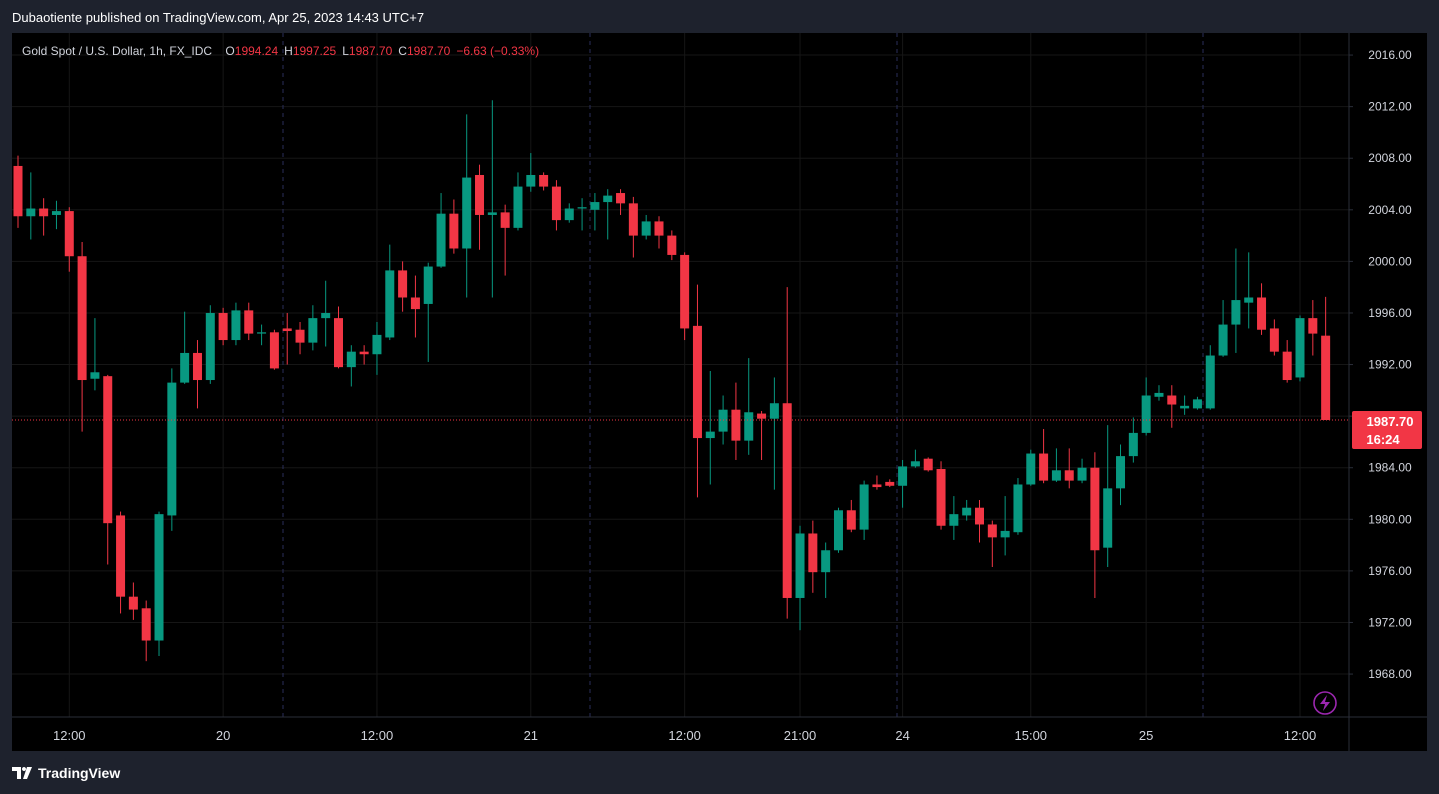  Describe the element at coordinates (229, 51) in the screenshot. I see `legend-key: O` at that location.